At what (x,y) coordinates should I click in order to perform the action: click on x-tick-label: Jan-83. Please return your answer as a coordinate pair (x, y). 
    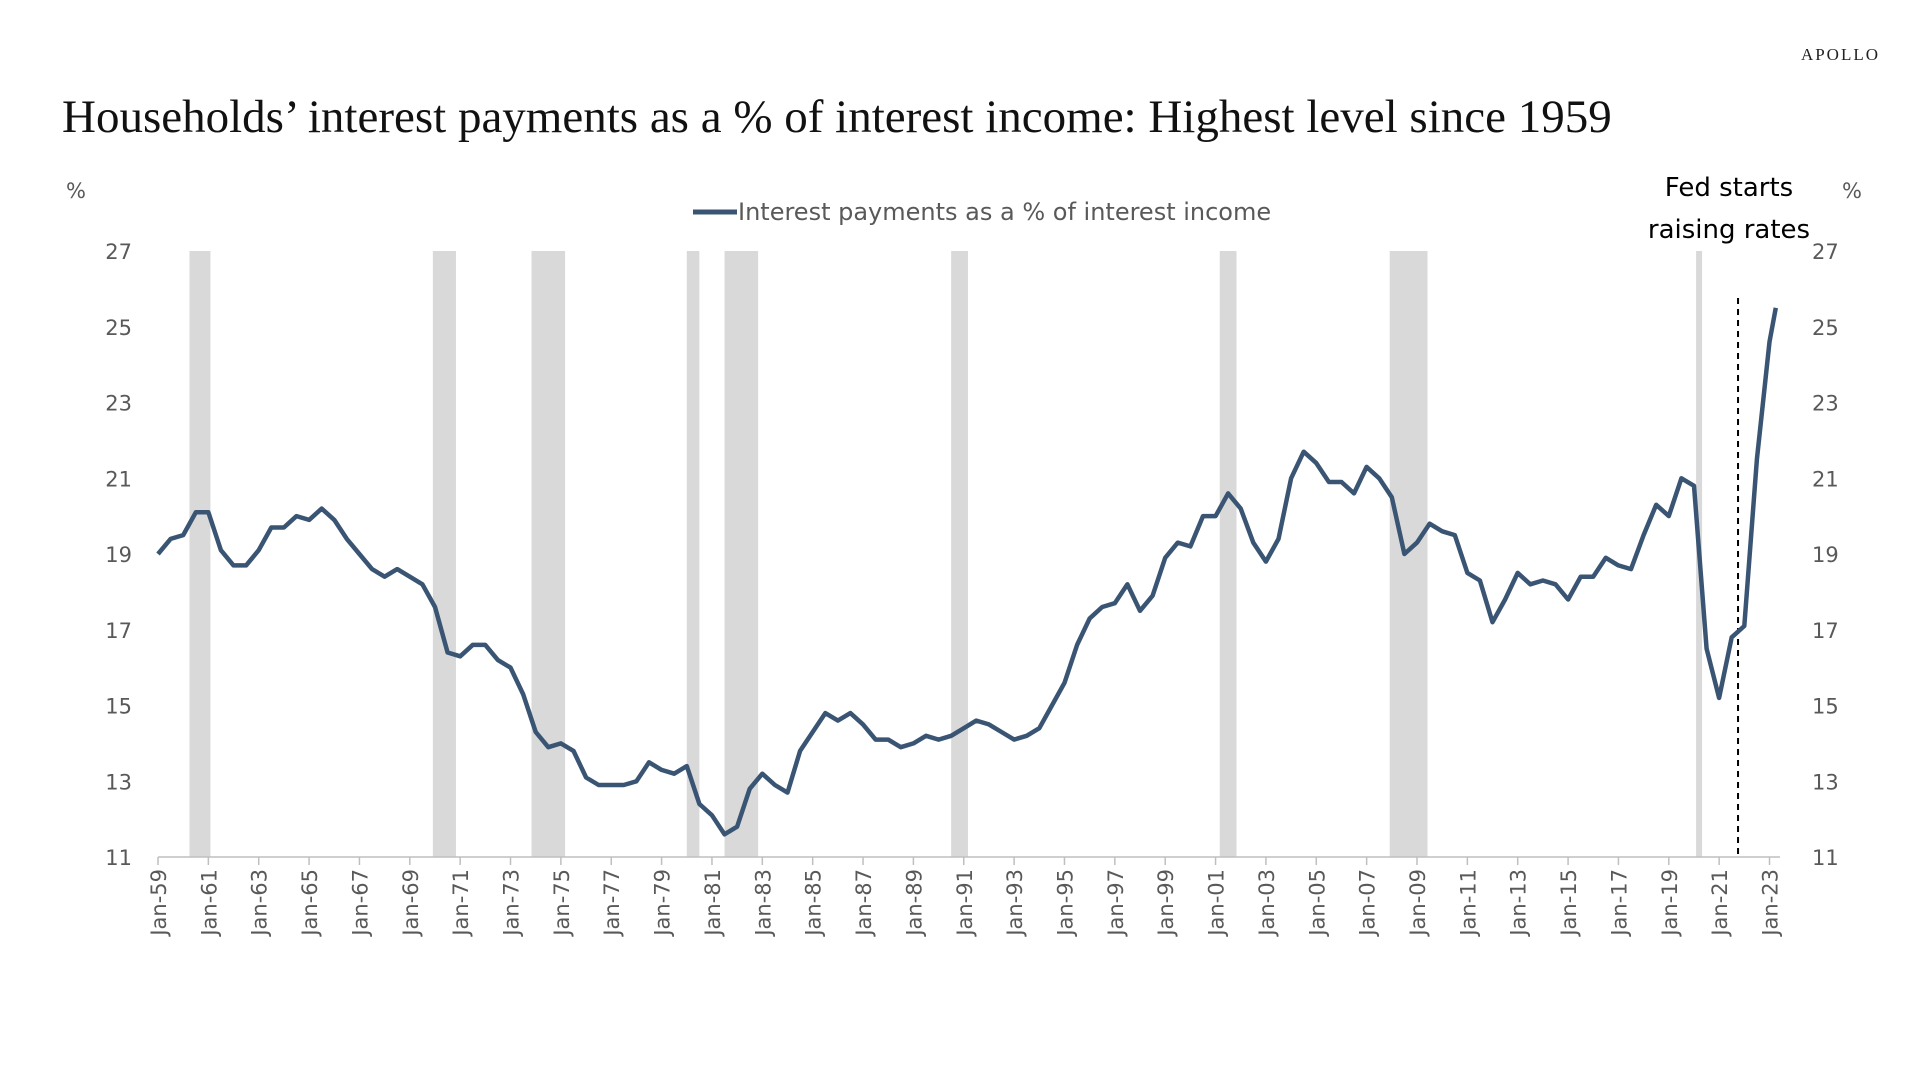
    Looking at the image, I should click on (763, 903).